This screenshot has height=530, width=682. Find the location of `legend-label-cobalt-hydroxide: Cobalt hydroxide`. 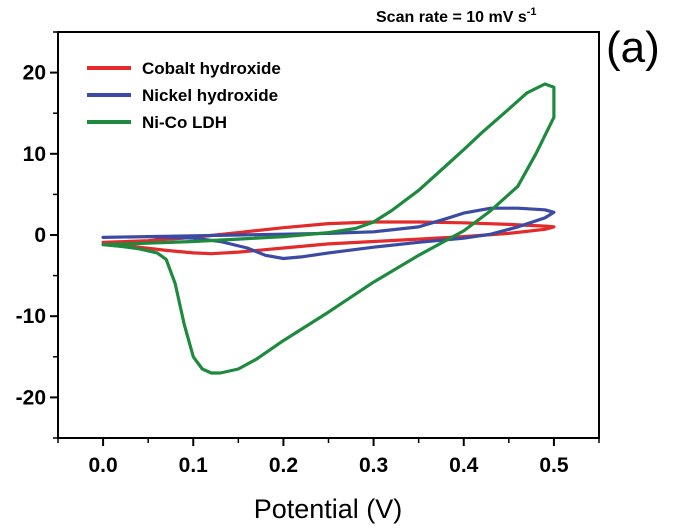

legend-label-cobalt-hydroxide: Cobalt hydroxide is located at coordinates (211, 68).